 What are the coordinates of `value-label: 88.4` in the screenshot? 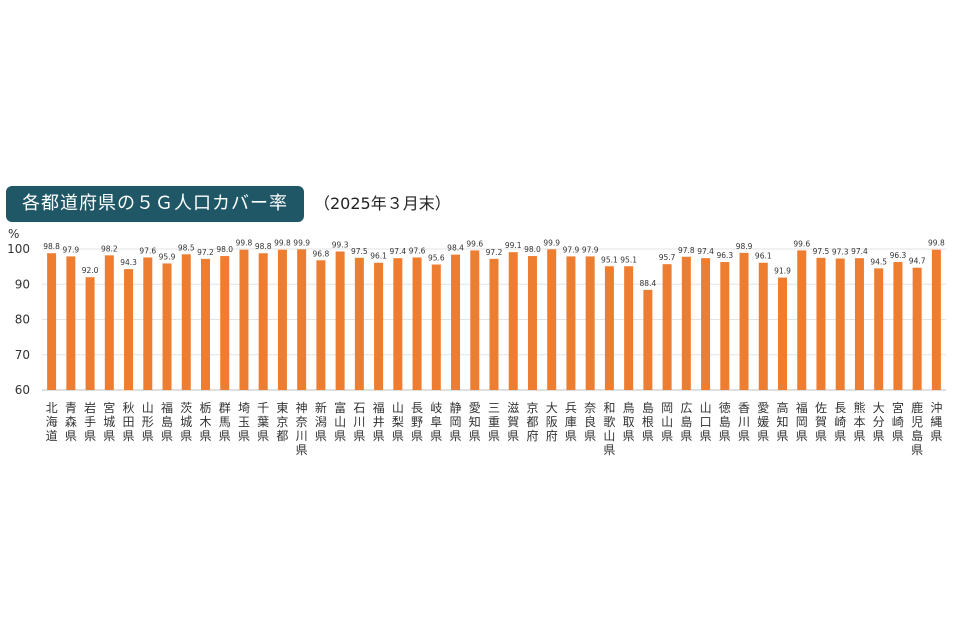 It's located at (648, 283).